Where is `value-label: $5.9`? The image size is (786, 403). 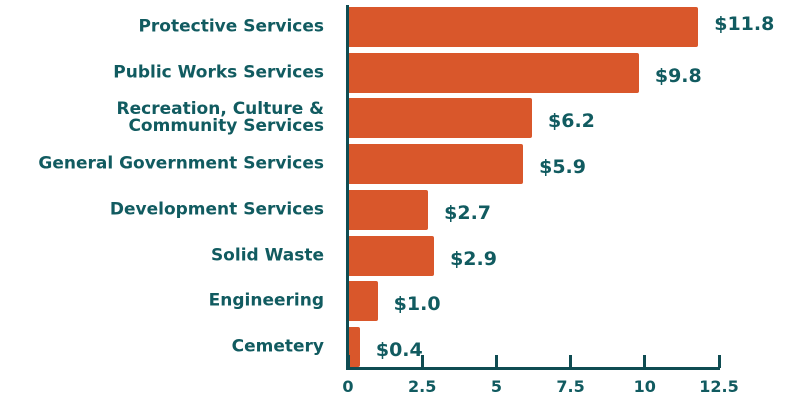 value-label: $5.9 is located at coordinates (562, 167).